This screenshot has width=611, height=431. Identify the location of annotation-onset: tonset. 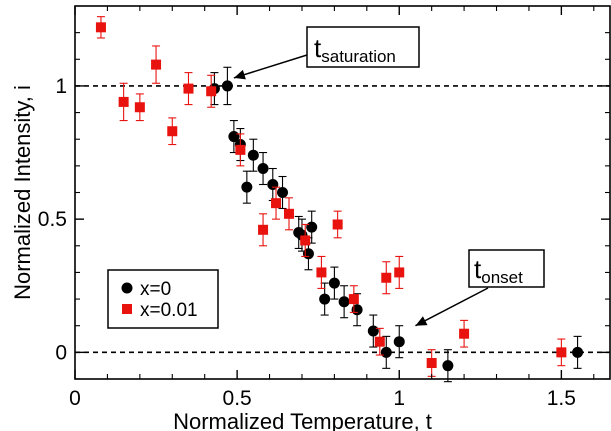
(480, 288).